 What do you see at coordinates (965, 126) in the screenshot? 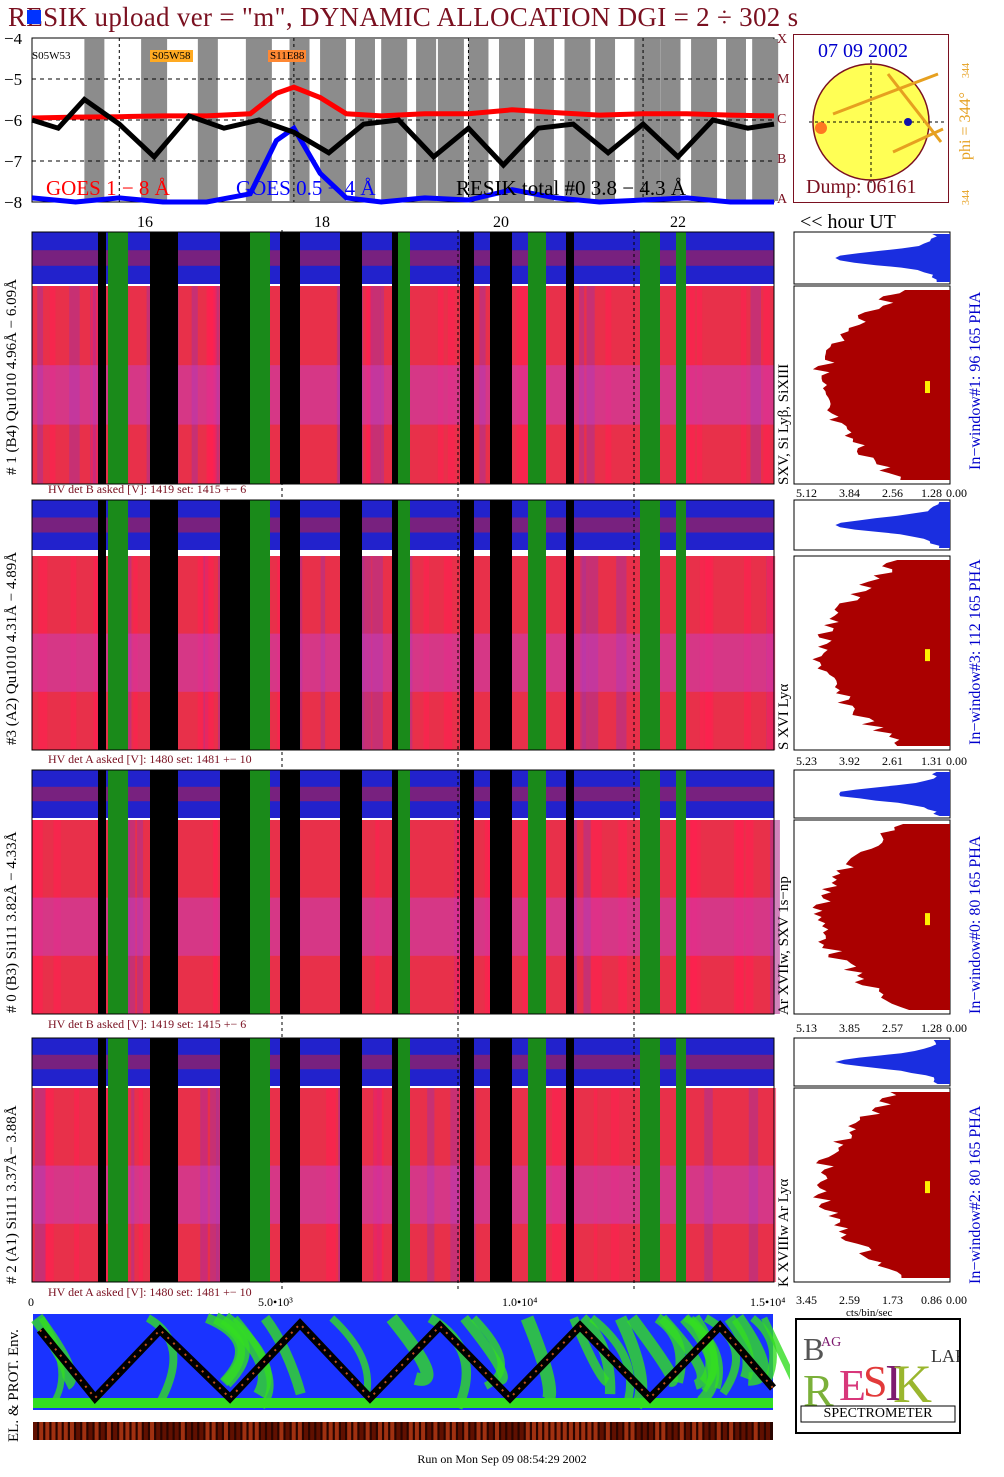
I see `sun-phi-label: phi = 344°` at bounding box center [965, 126].